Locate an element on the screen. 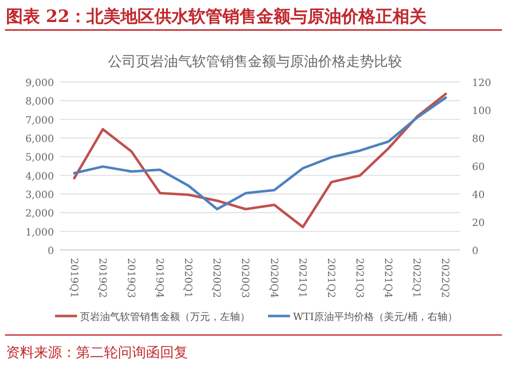 Image resolution: width=507 pixels, height=367 pixels. y2-tick-label: 100 is located at coordinates (482, 111).